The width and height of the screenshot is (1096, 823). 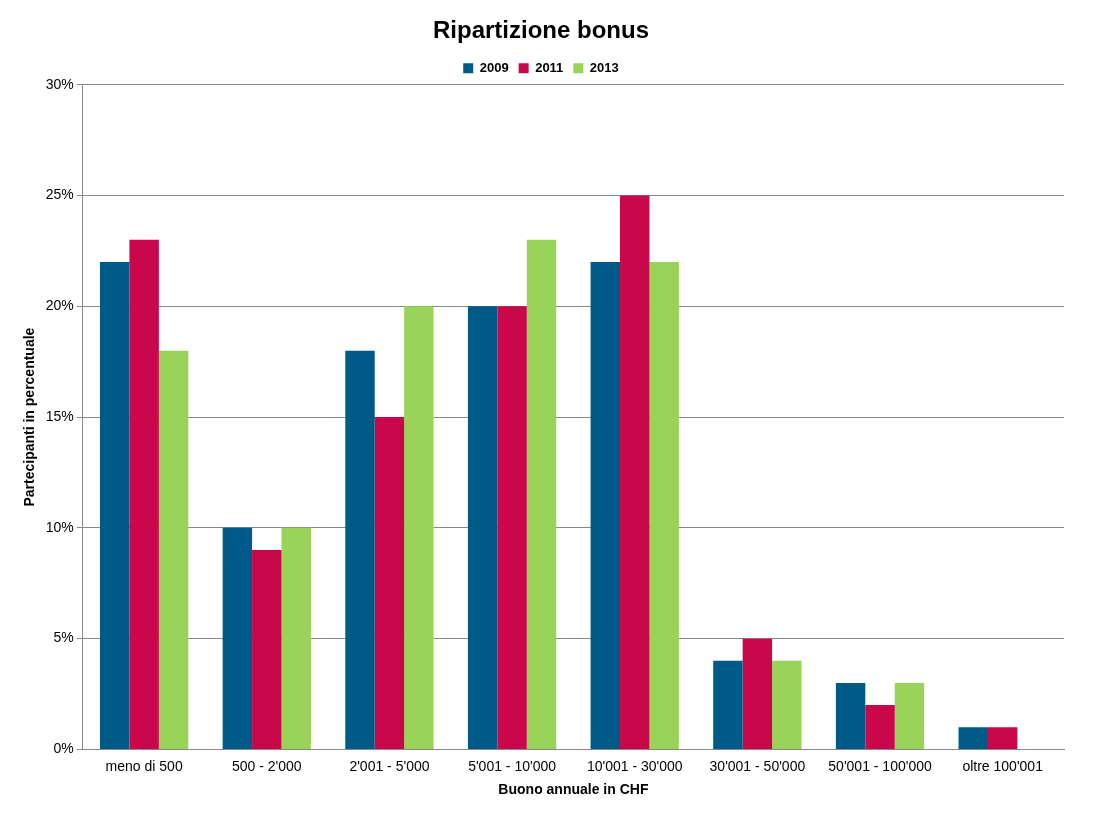 What do you see at coordinates (573, 789) in the screenshot?
I see `x-axis-title: Buono annuale in CHF` at bounding box center [573, 789].